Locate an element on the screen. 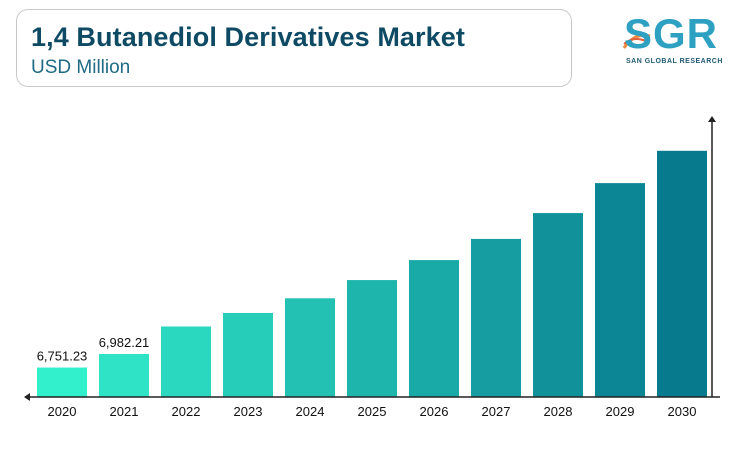 This screenshot has height=450, width=735. x-tick-label: 2025 is located at coordinates (372, 411).